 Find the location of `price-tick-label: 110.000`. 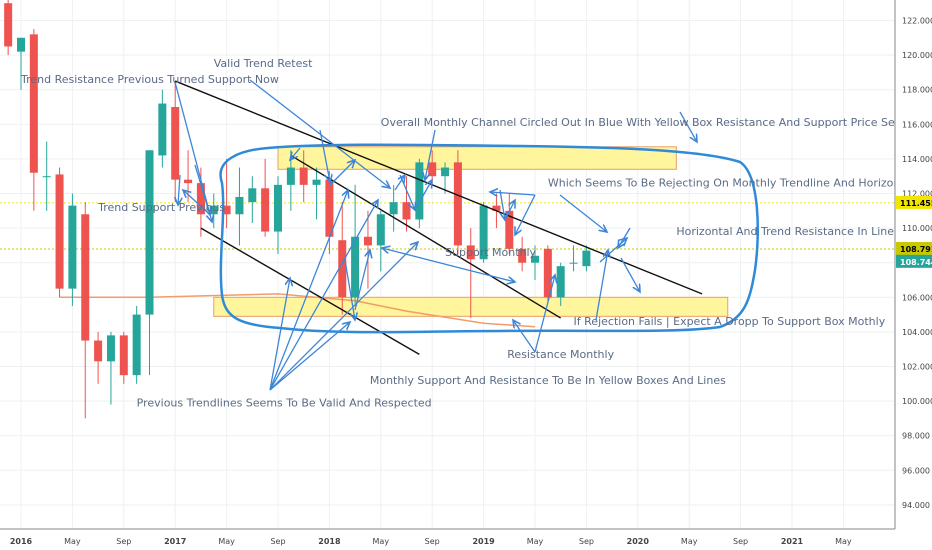

price-tick-label: 110.000 is located at coordinates (917, 228).